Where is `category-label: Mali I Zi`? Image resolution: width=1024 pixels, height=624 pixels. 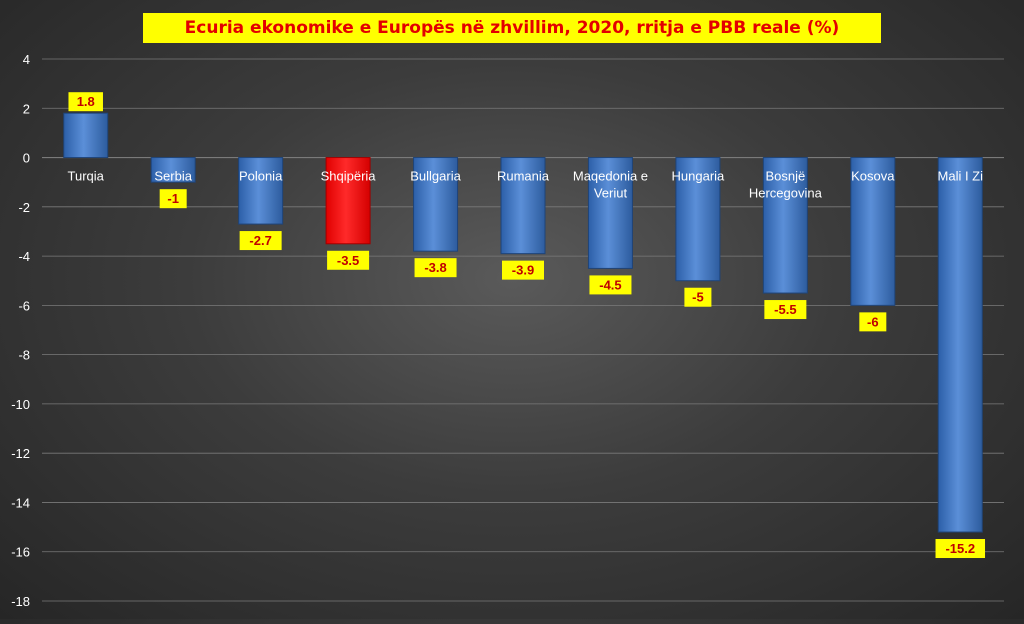 category-label: Mali I Zi is located at coordinates (961, 176).